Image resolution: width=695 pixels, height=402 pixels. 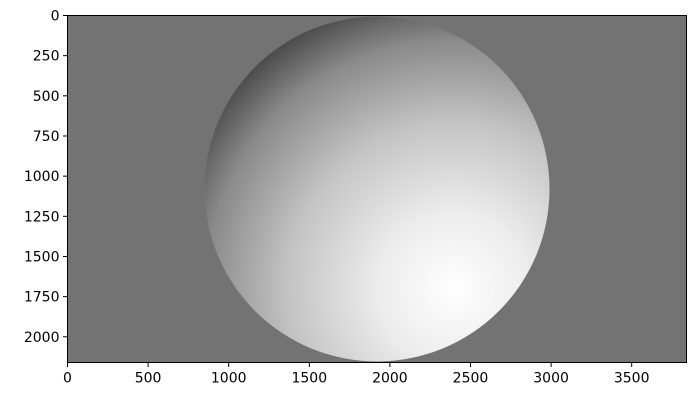 I want to click on y-tick-label: 500, so click(x=46, y=97).